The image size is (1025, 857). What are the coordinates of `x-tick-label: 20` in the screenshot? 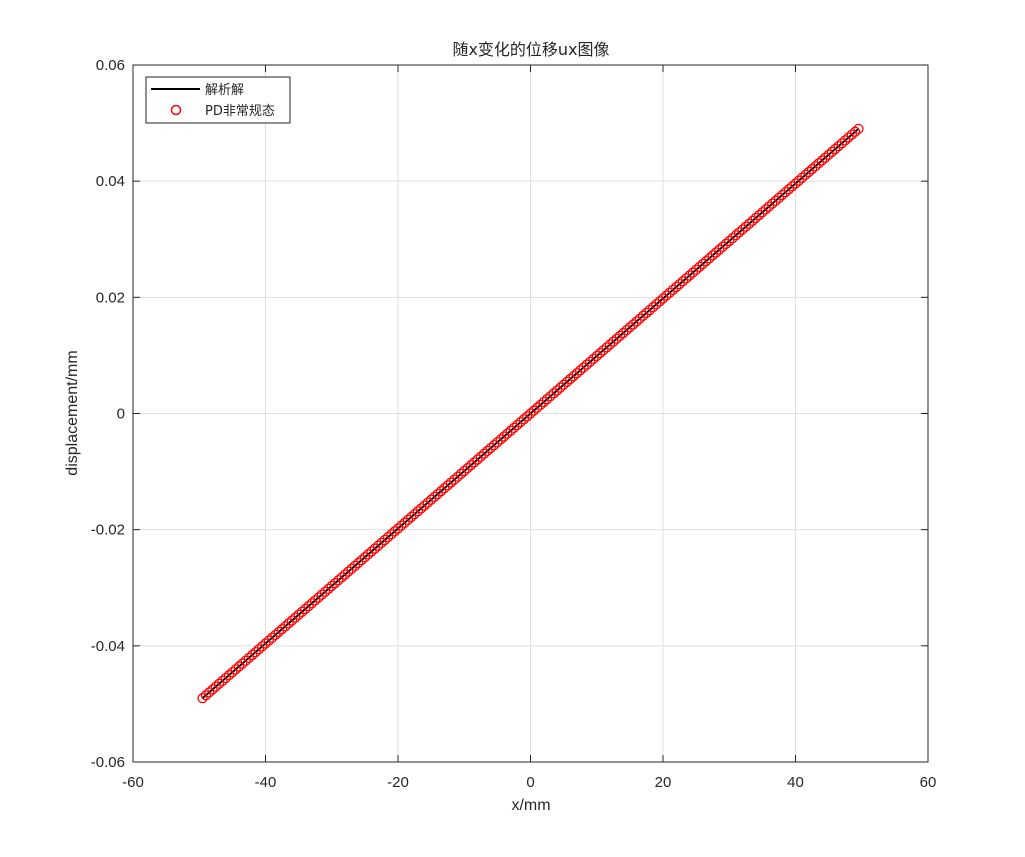 It's located at (663, 782).